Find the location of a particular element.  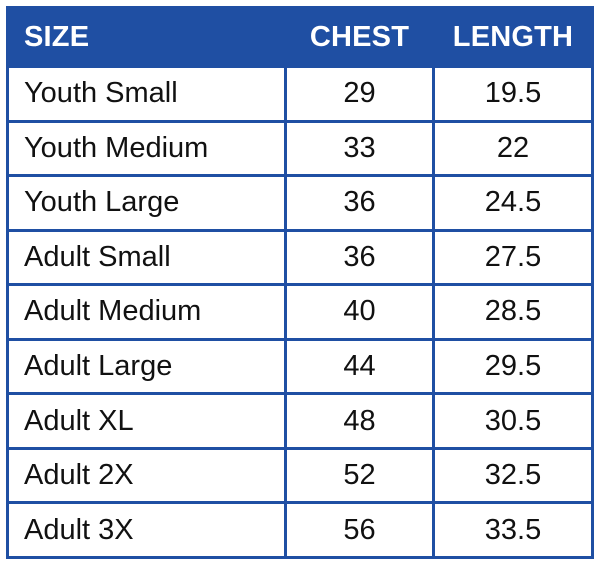

table-row: Youth Large 36 24.5 is located at coordinates (300, 203).